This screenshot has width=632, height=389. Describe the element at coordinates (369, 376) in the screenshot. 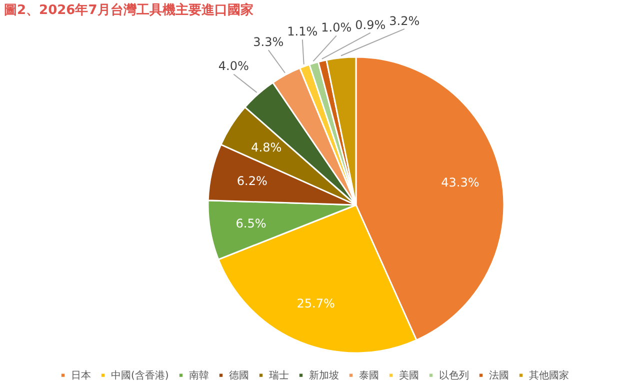

I see `legend-label: 泰國` at that location.